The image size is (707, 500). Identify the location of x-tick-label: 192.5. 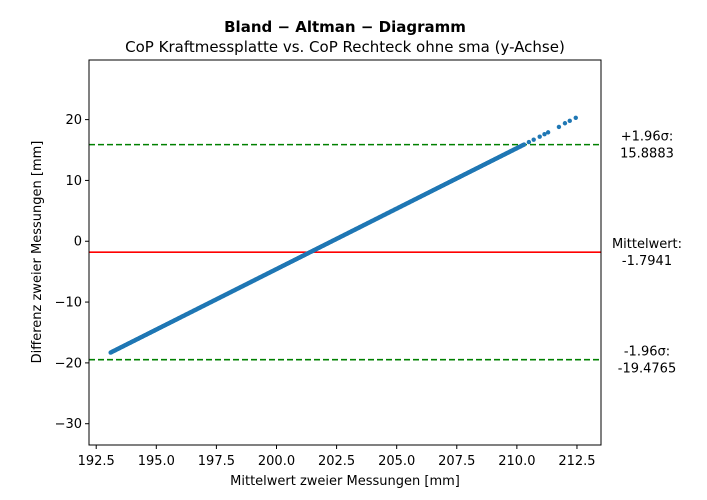
(96, 461).